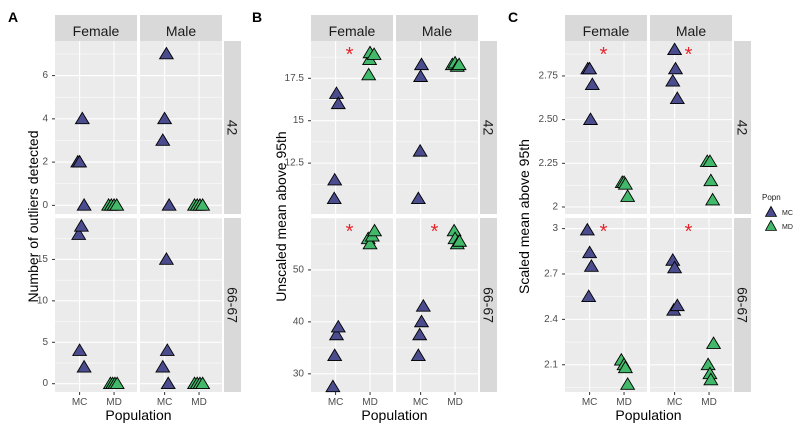 The height and width of the screenshot is (427, 800). Describe the element at coordinates (33, 217) in the screenshot. I see `y-axis-title: Number of outliers detected` at that location.